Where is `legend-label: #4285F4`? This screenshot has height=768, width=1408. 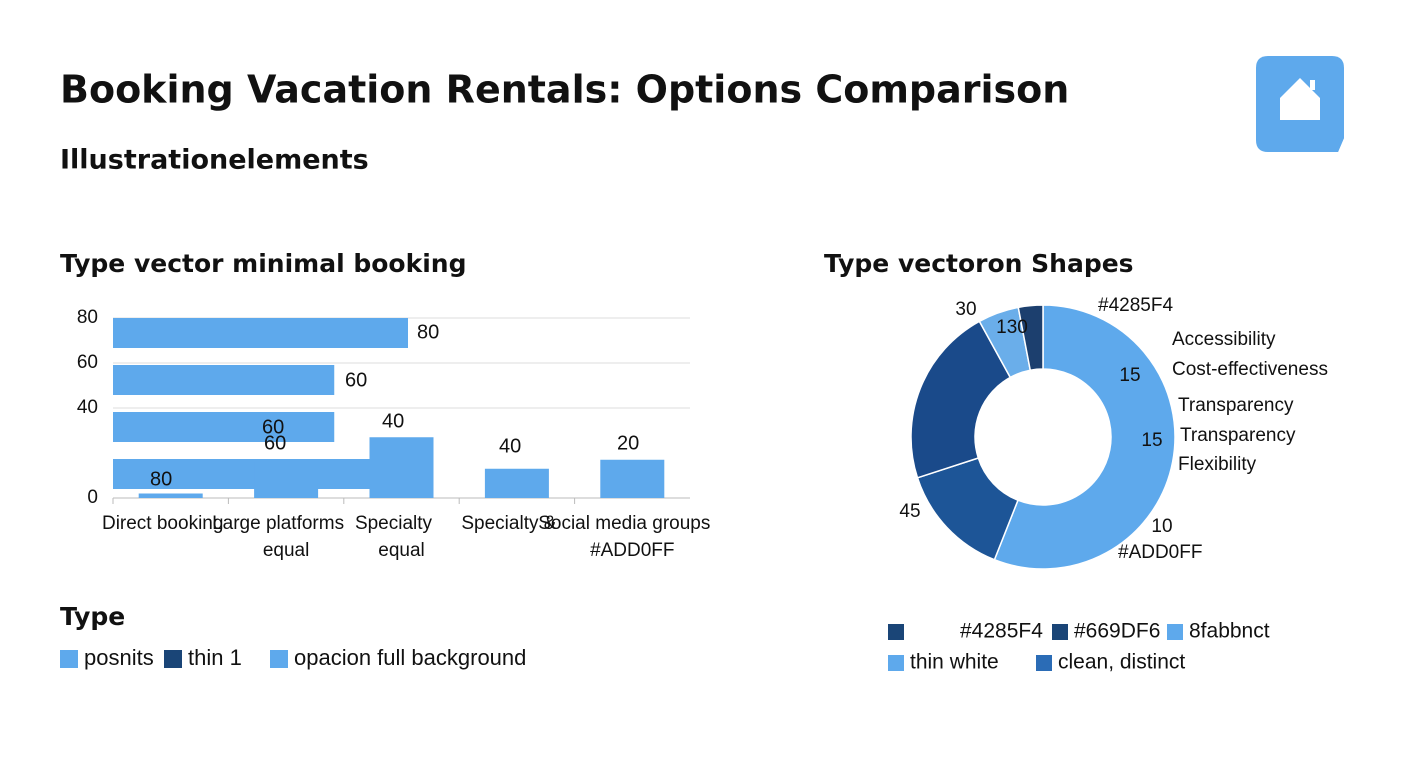
legend-label: #4285F4 is located at coordinates (1001, 631).